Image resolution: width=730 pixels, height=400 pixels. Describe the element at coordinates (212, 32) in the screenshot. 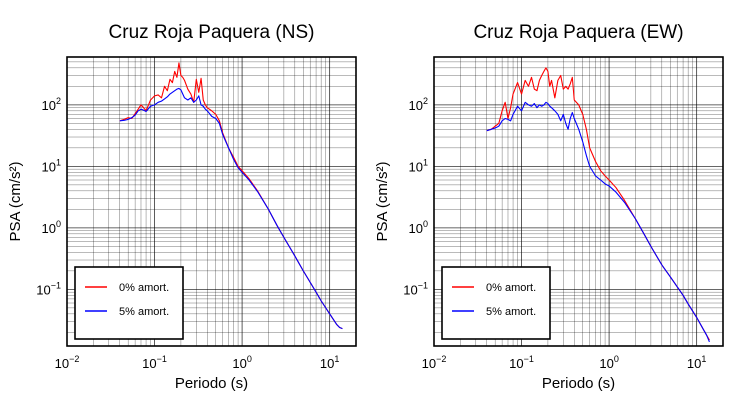

I see `chart-title: Cruz Roja Paquera (NS)` at that location.